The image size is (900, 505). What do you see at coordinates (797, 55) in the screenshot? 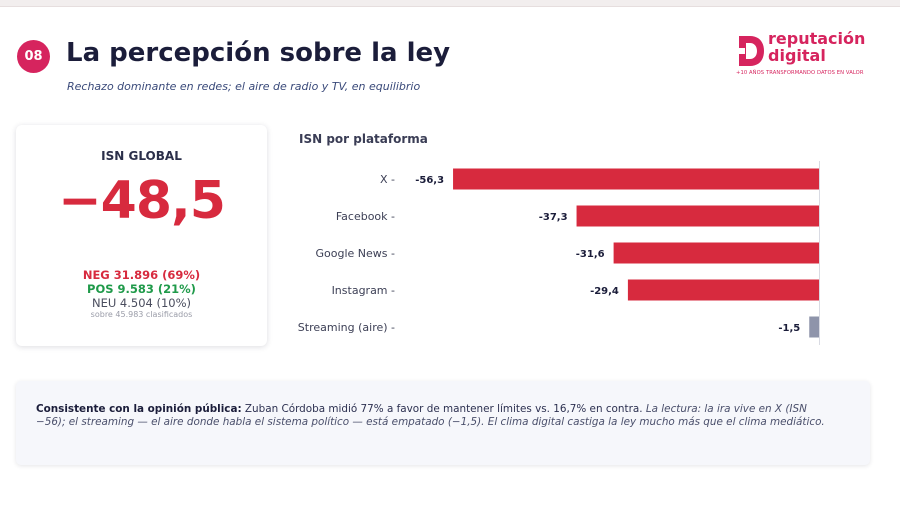
I see `logo-line2: digital` at bounding box center [797, 55].